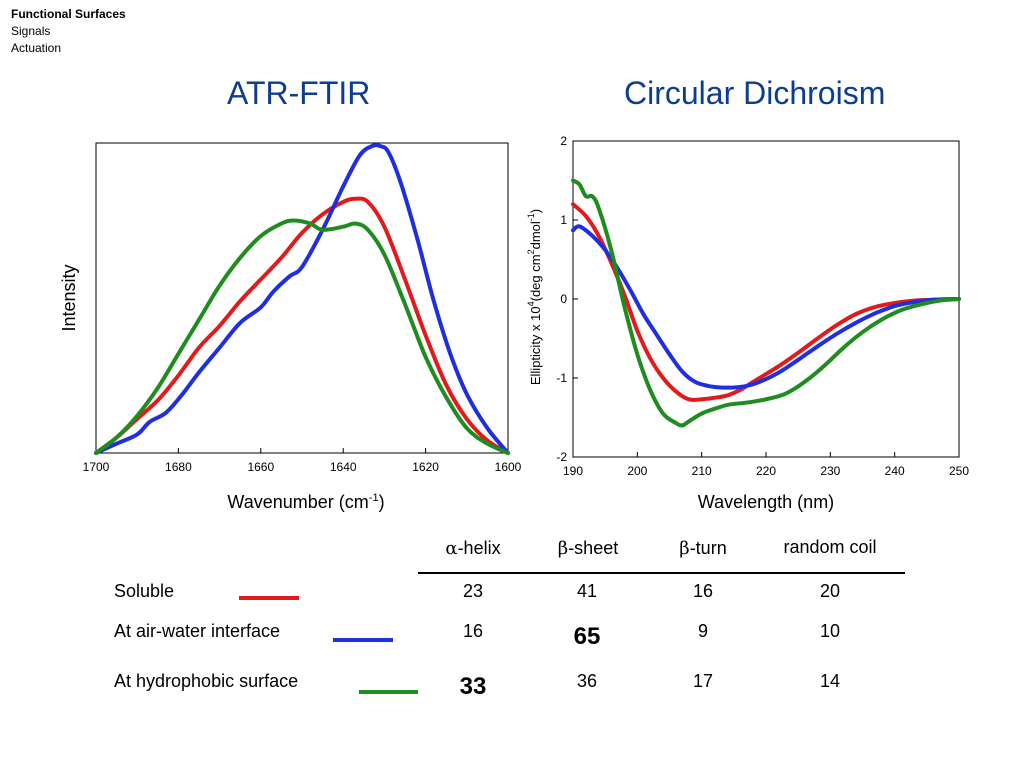  Describe the element at coordinates (68, 31) in the screenshot. I see `breadcrumb: Functional Surfaces Signals Actuation` at that location.